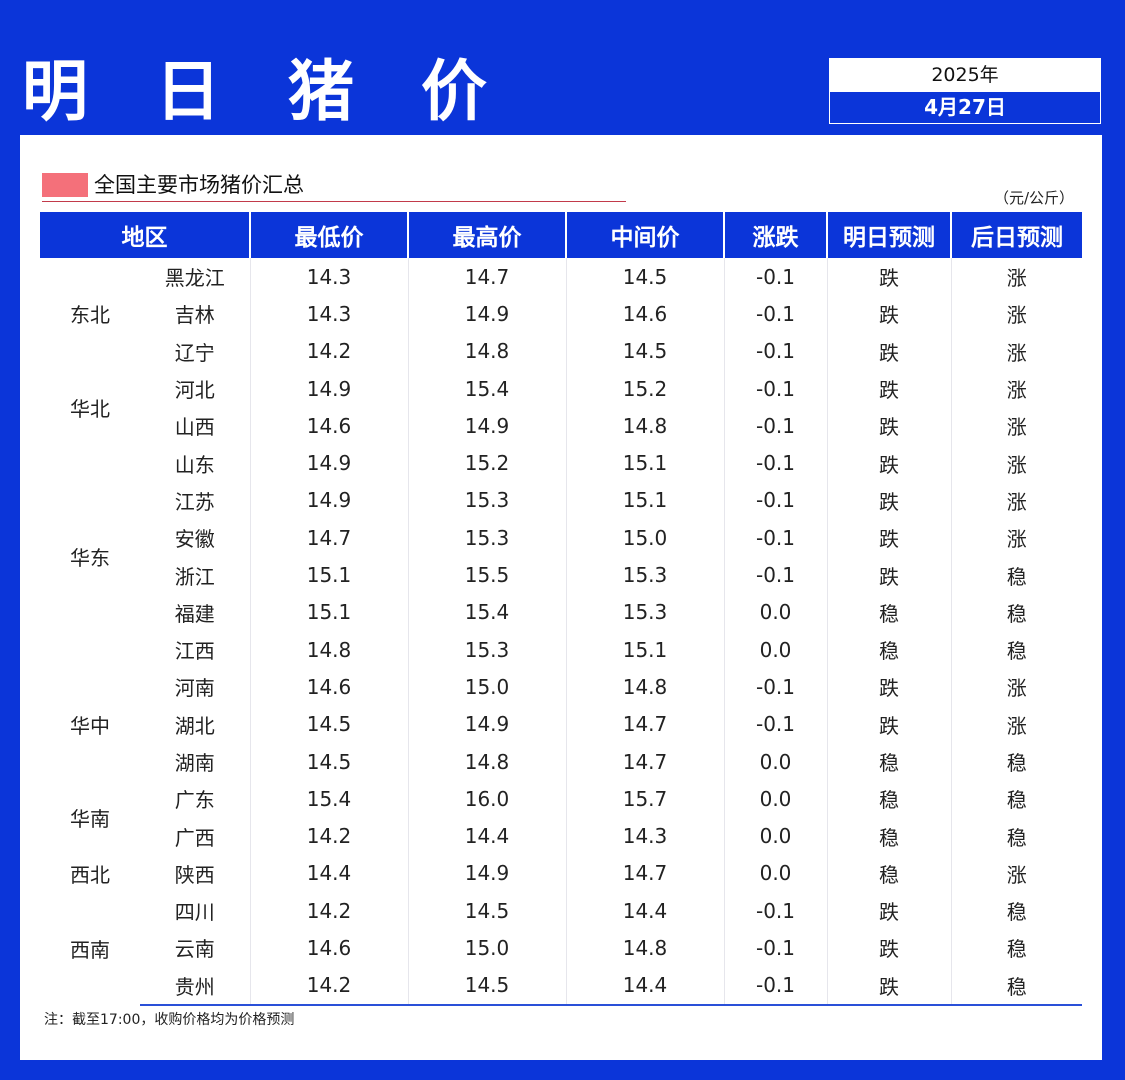 The width and height of the screenshot is (1125, 1080). Describe the element at coordinates (645, 836) in the screenshot. I see `mid-price-cell: 14.3` at that location.